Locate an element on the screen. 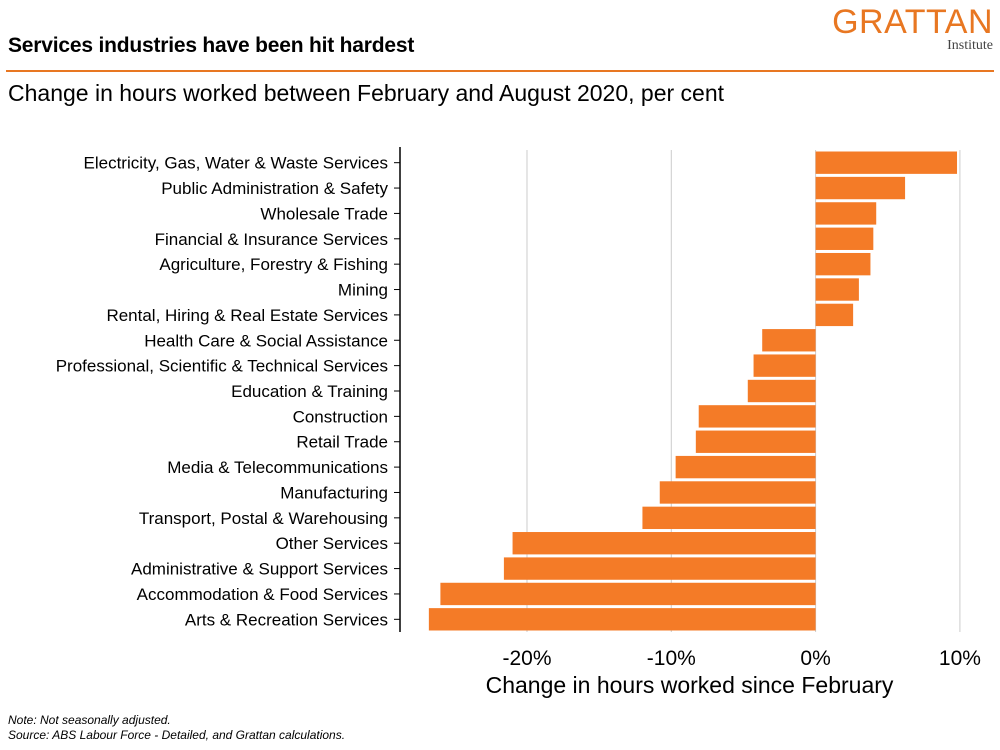 The height and width of the screenshot is (750, 1000). title-divider is located at coordinates (500, 71).